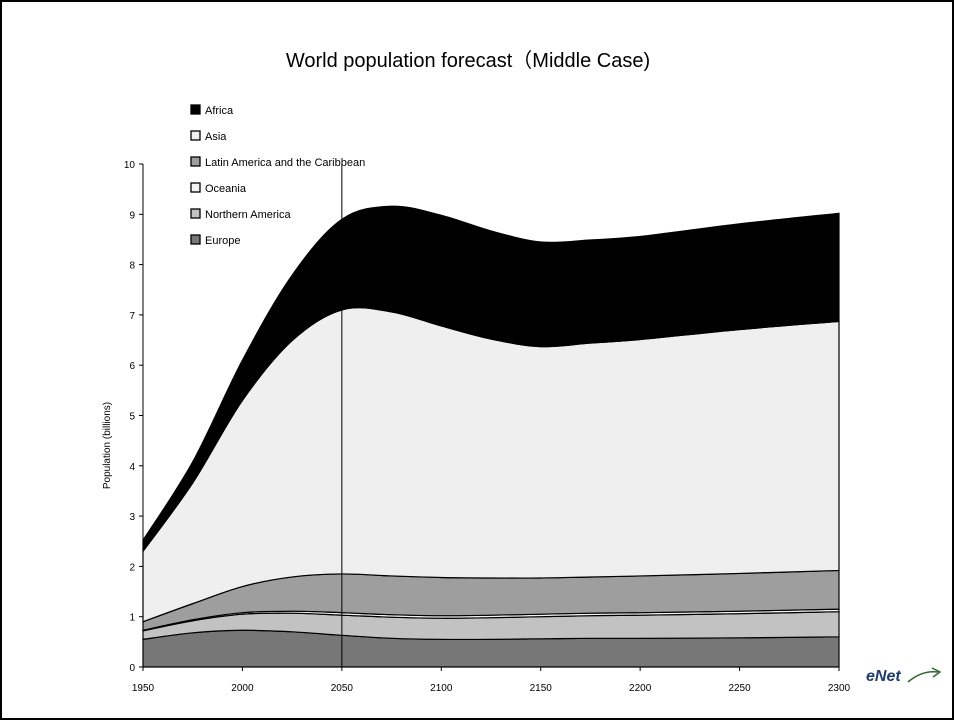 This screenshot has width=954, height=720. Describe the element at coordinates (132, 668) in the screenshot. I see `y-tick-label: 0` at that location.